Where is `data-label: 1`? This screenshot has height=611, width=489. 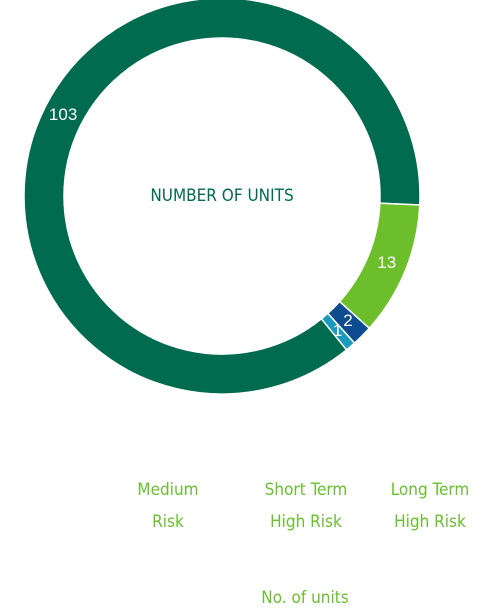 data-label: 1 is located at coordinates (337, 330).